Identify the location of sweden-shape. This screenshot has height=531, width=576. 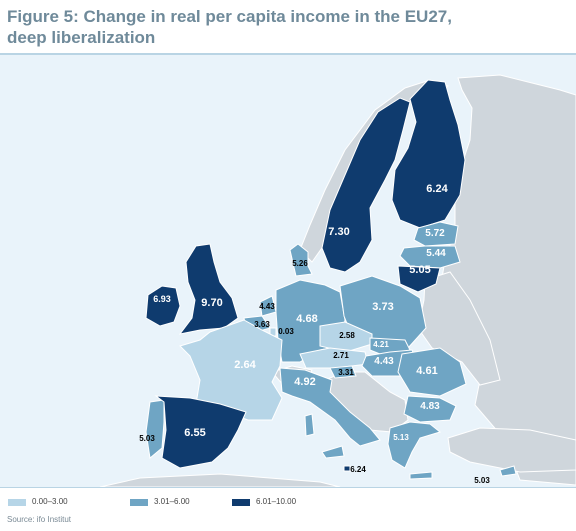
(366, 185).